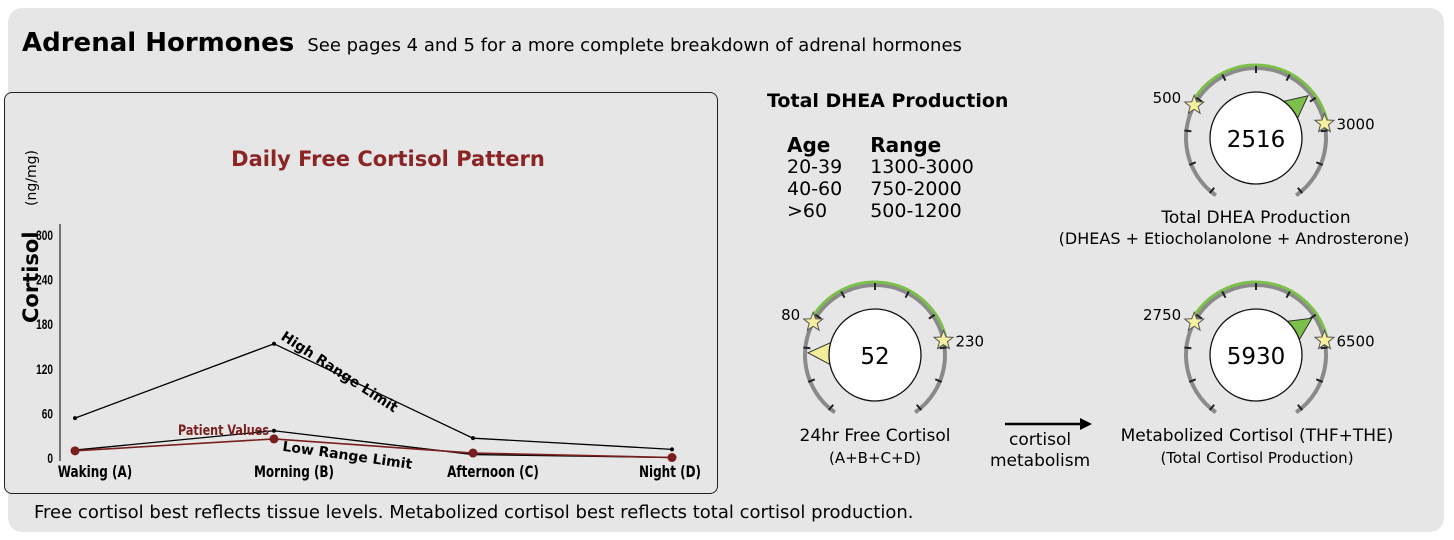 This screenshot has height=540, width=1454. I want to click on gauge-value: 5930, so click(1256, 357).